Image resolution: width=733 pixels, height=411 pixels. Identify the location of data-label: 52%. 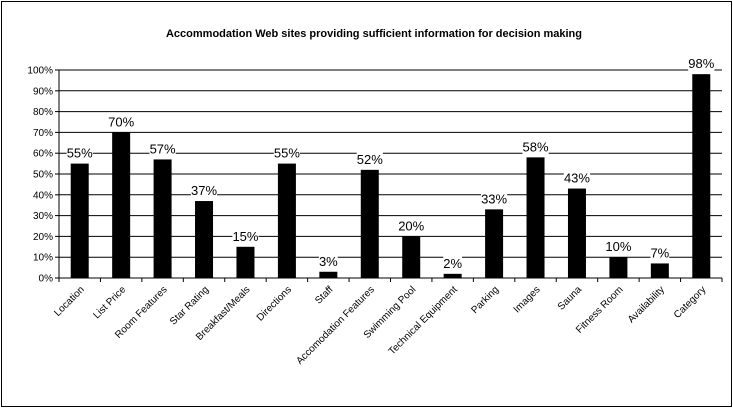
(370, 159).